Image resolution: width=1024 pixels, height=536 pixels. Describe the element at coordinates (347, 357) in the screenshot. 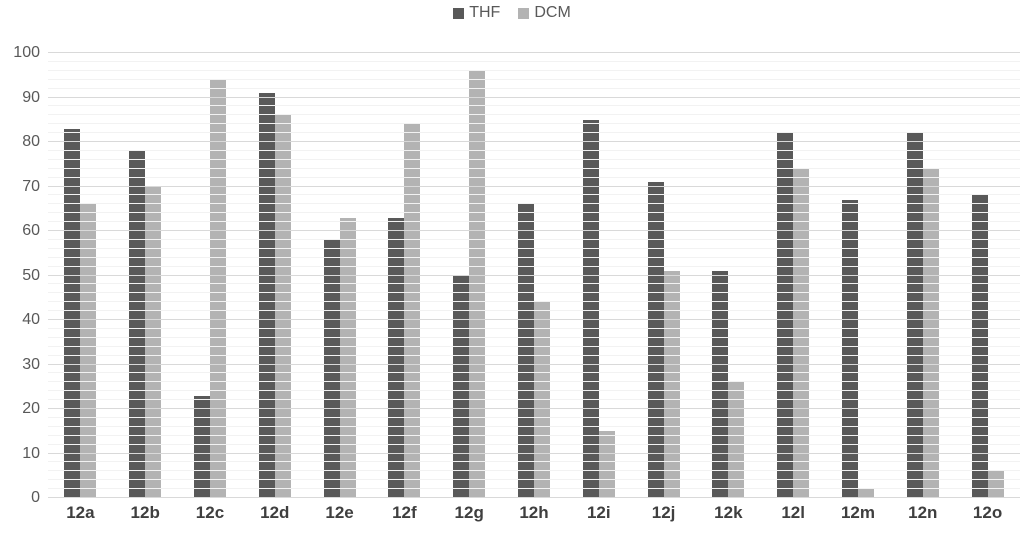

I see `bar-dcm-12e` at that location.